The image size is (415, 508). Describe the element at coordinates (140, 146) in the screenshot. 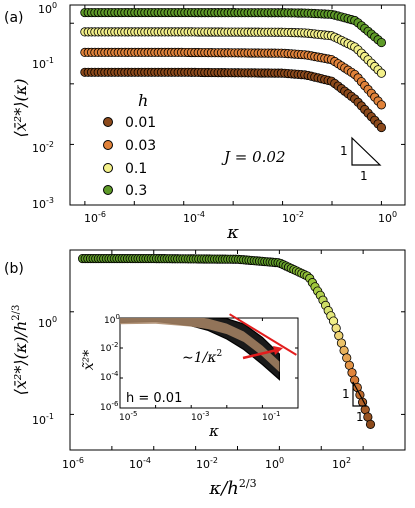

I see `legend-label: 0.03` at that location.